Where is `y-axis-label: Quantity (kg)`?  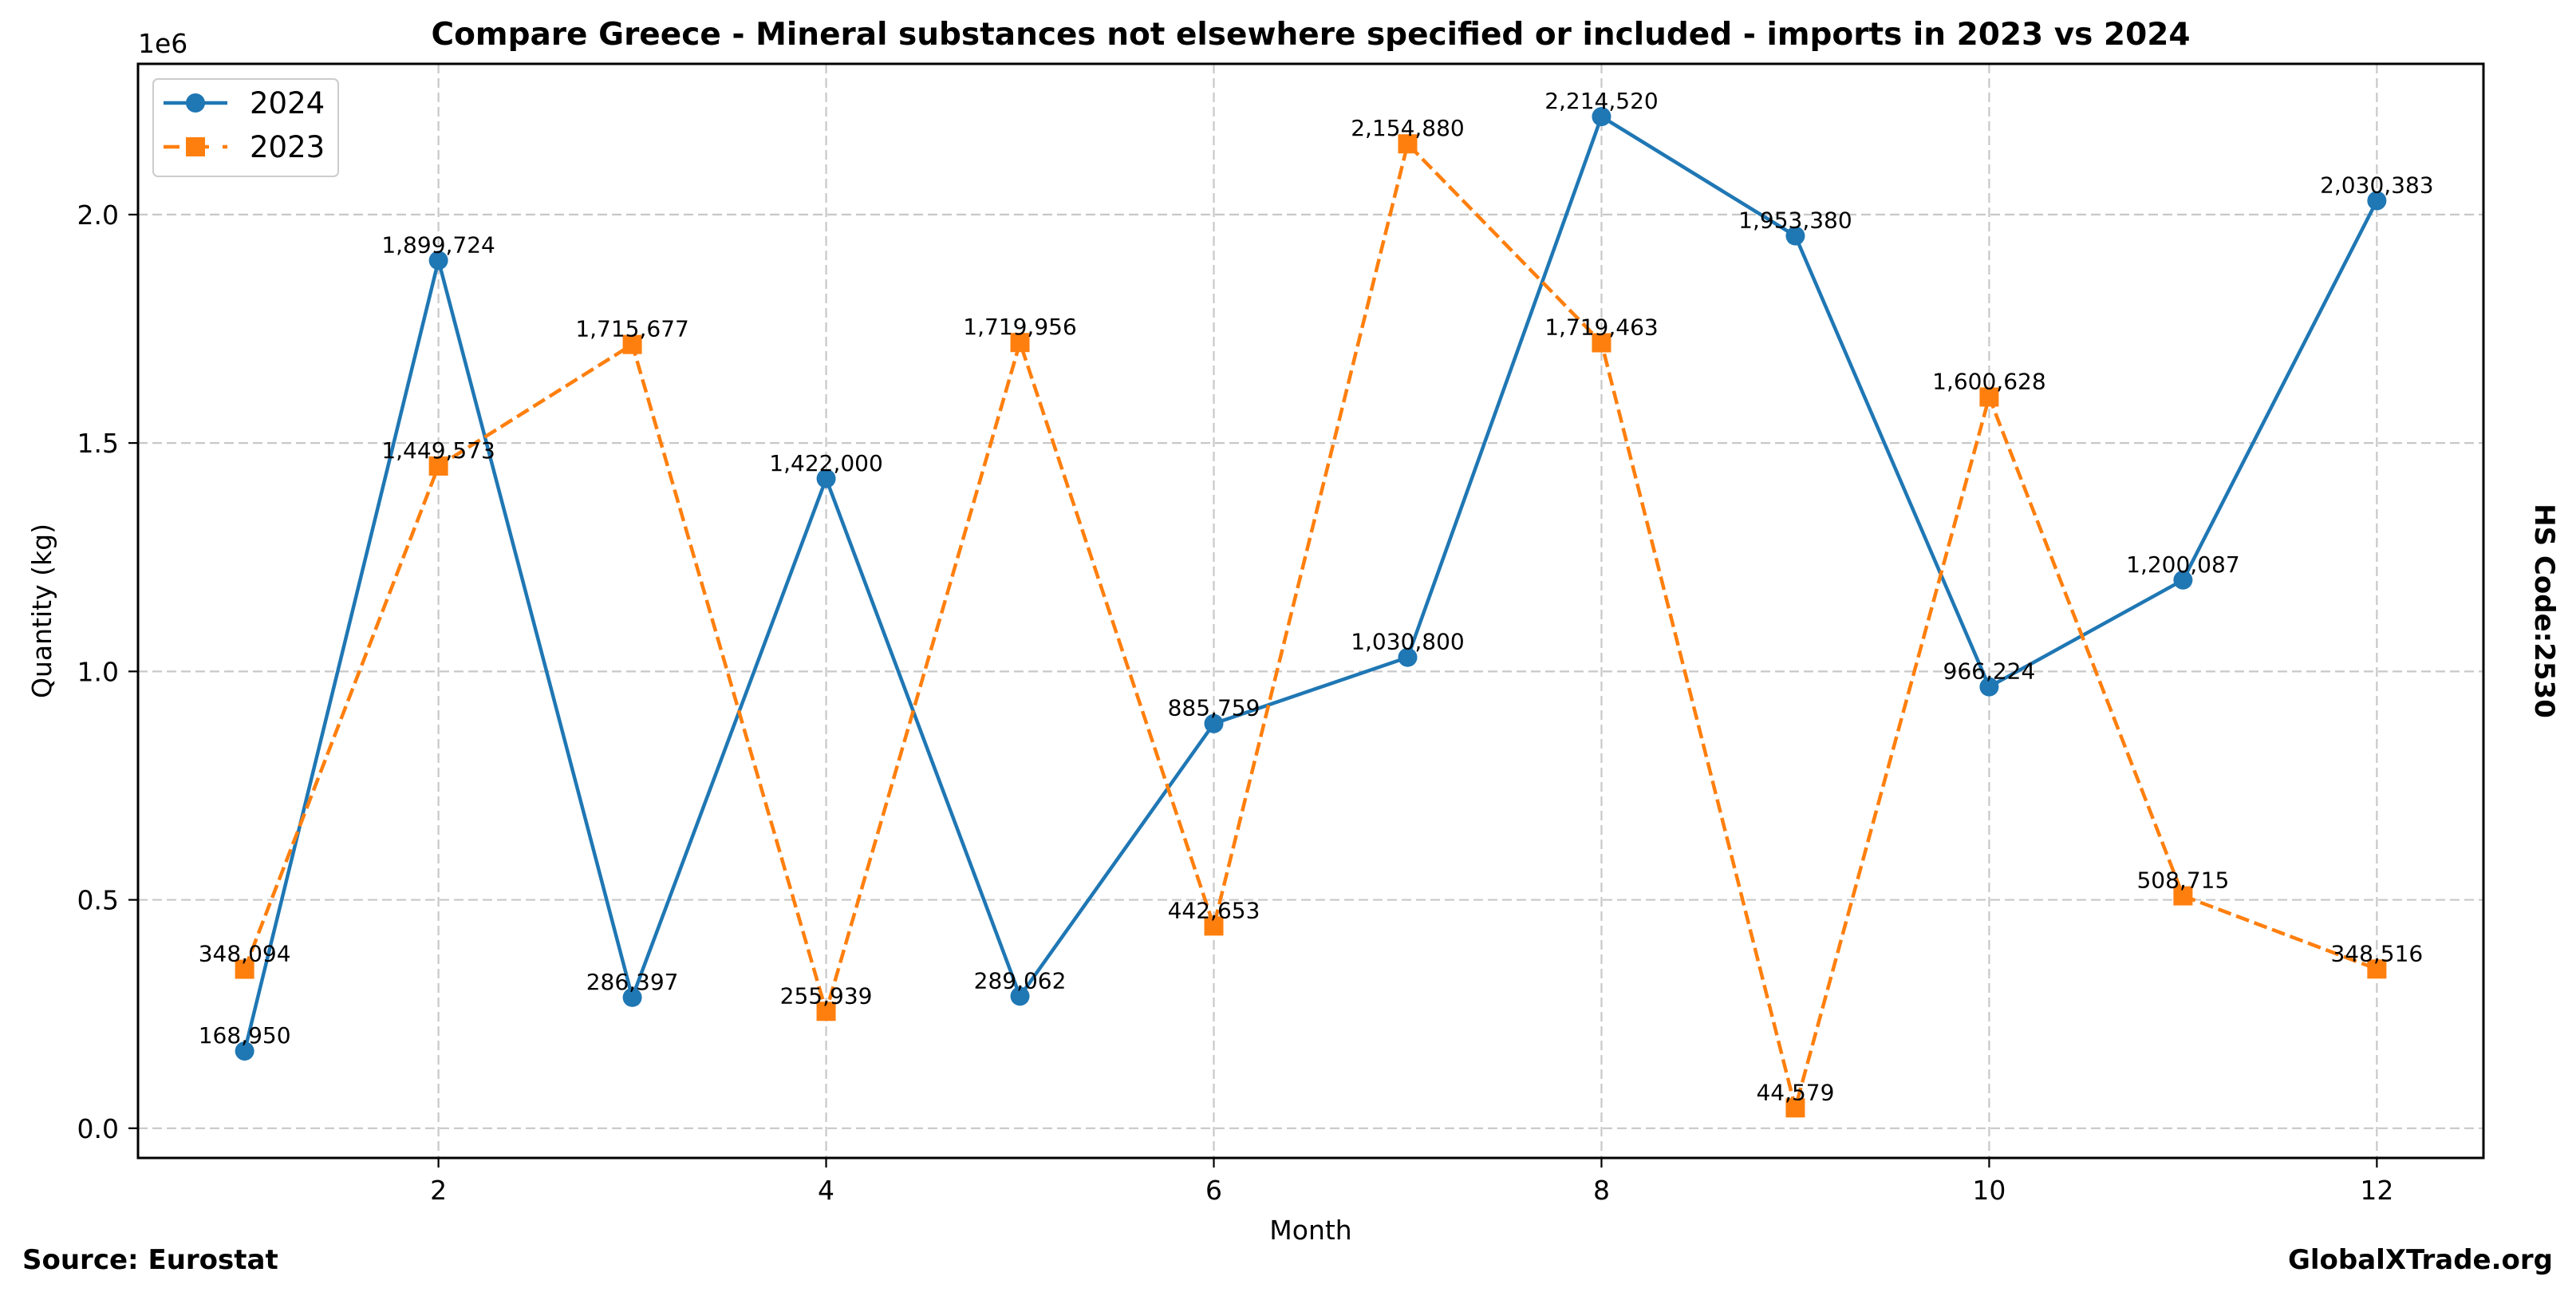
y-axis-label: Quantity (kg) is located at coordinates (42, 611).